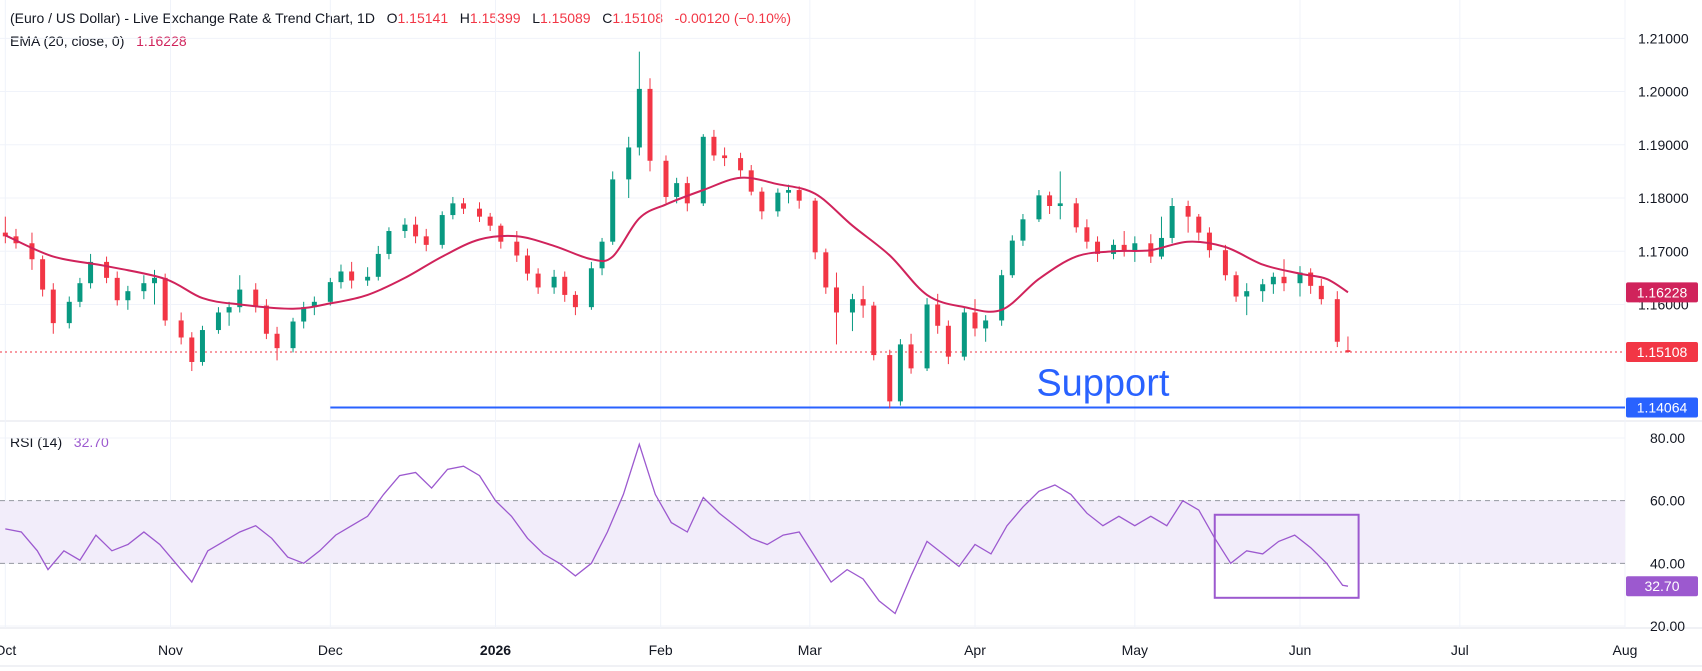 This screenshot has height=671, width=1702. I want to click on price-tick-label: 1.20000, so click(1663, 92).